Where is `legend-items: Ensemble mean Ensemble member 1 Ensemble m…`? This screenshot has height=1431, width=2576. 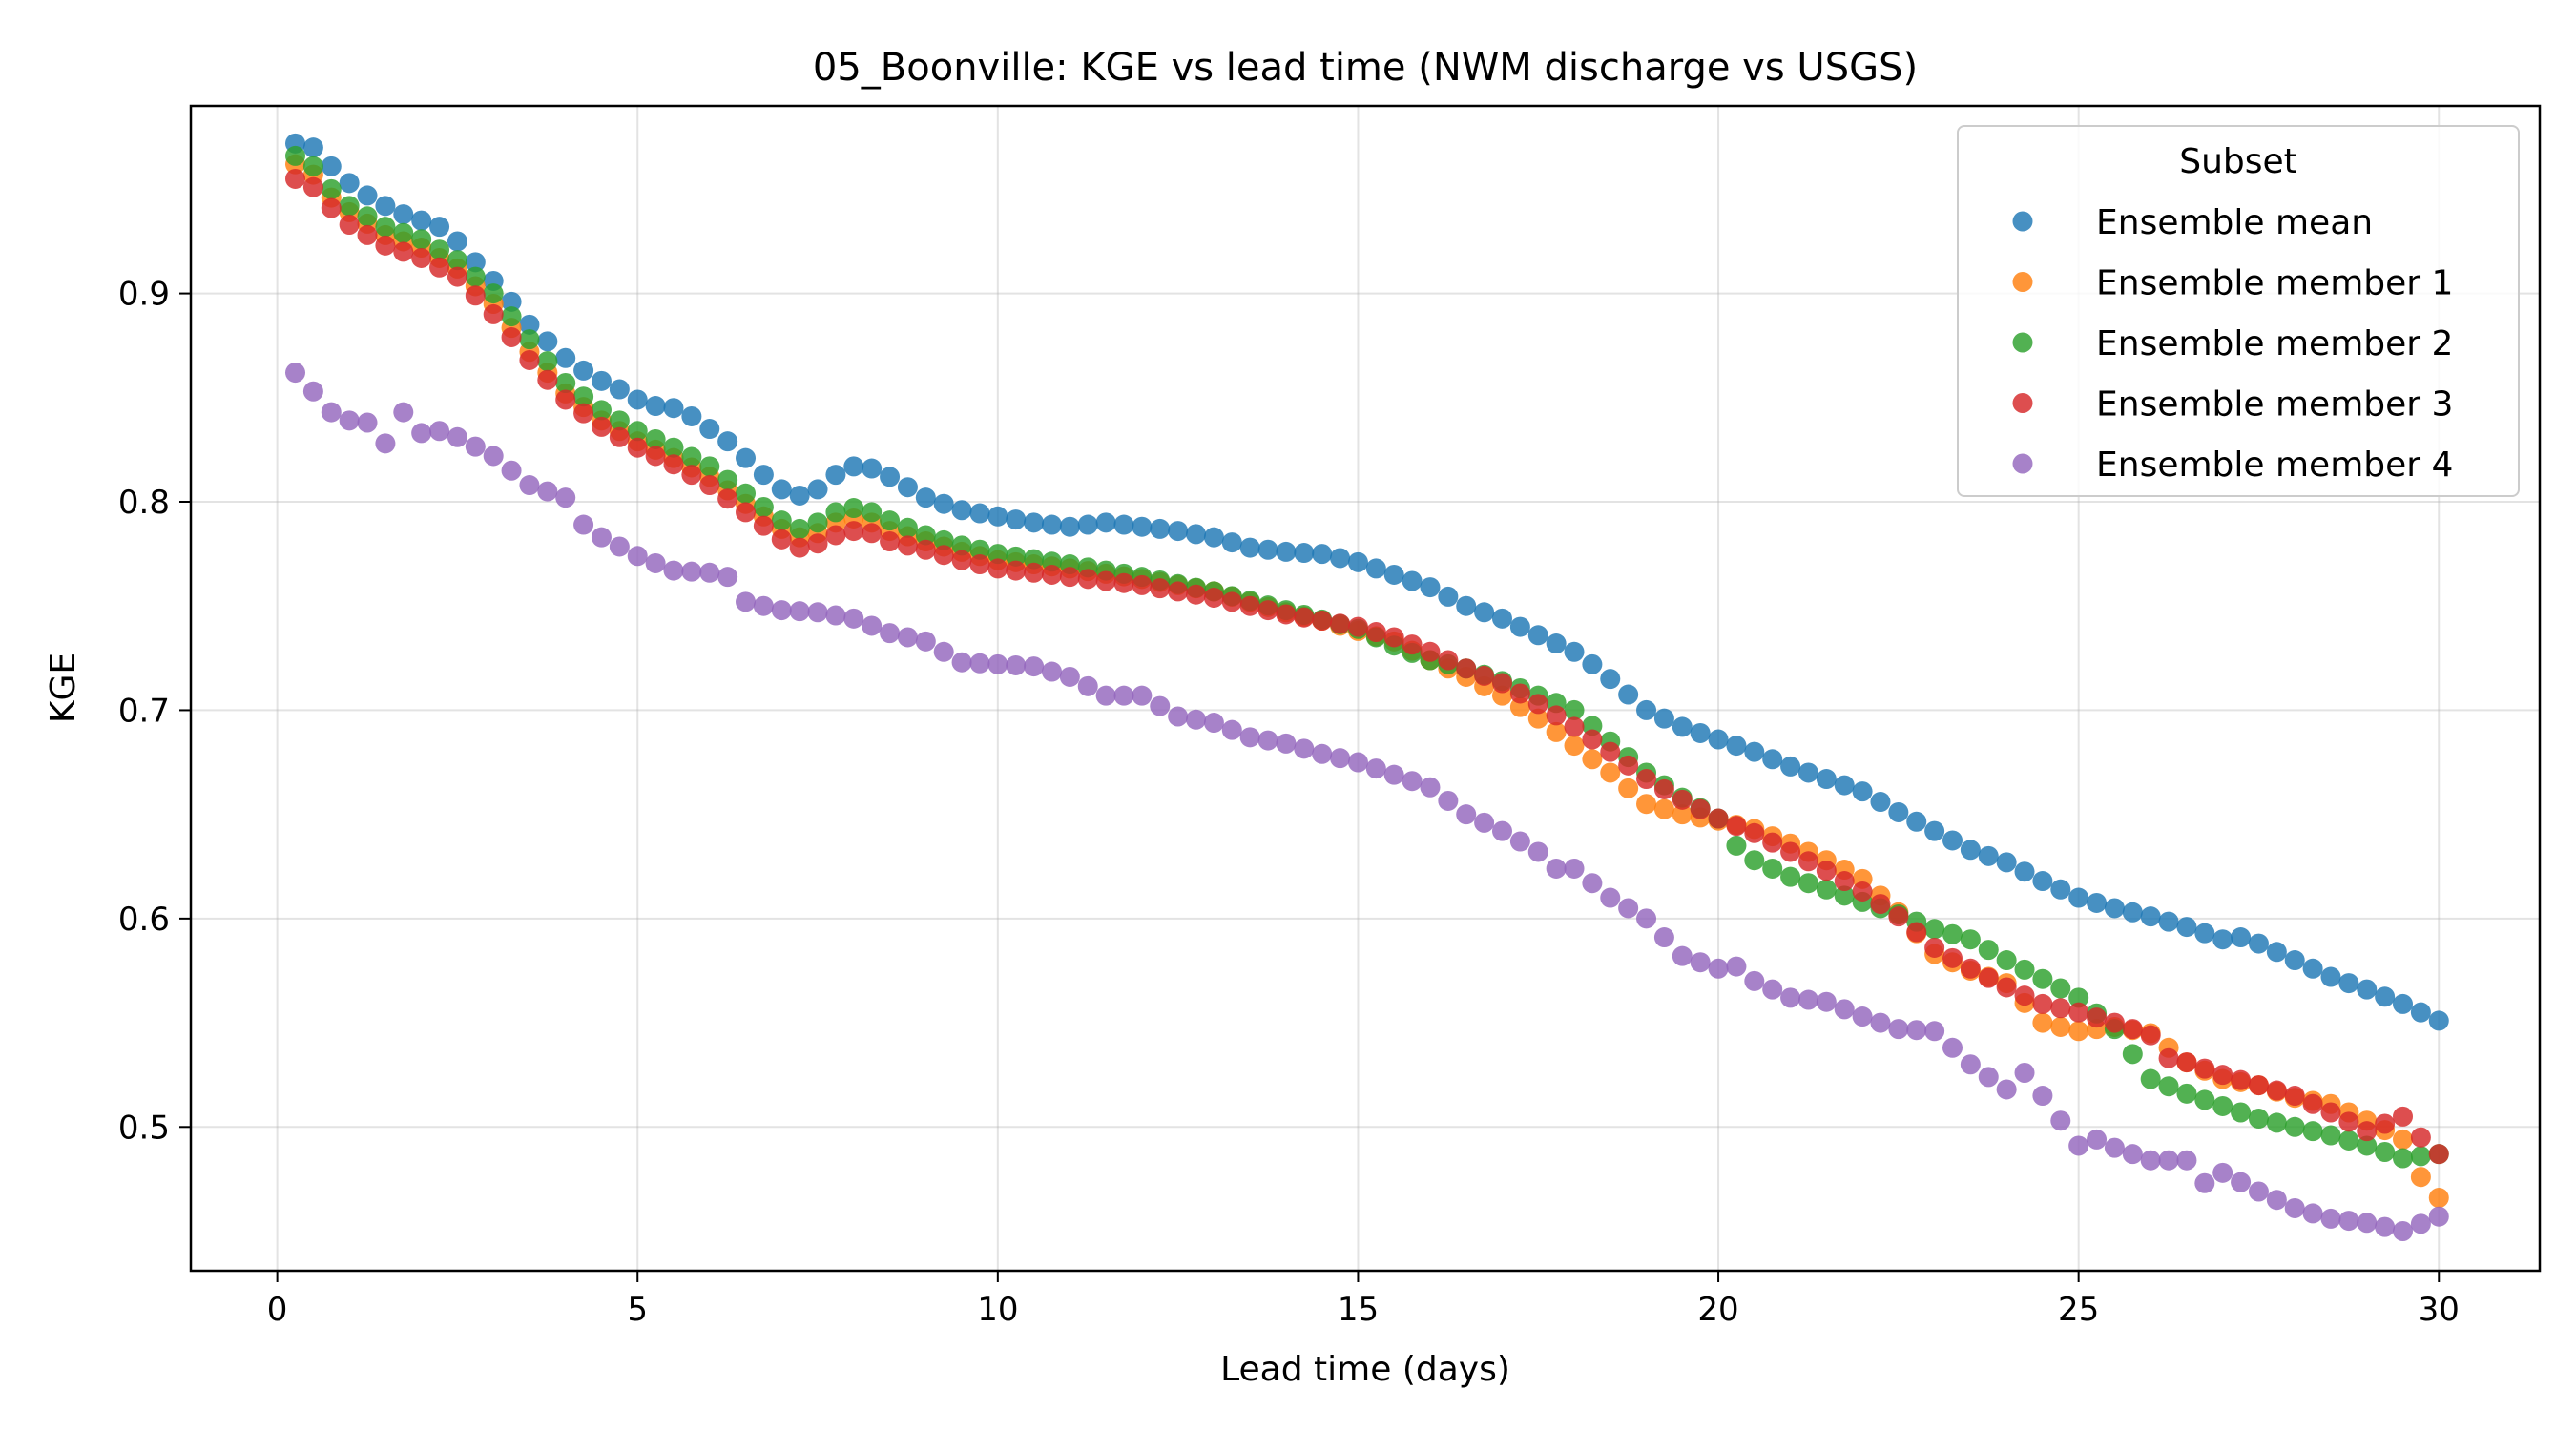 legend-items: Ensemble mean Ensemble member 1 Ensemble m… is located at coordinates (2232, 344).